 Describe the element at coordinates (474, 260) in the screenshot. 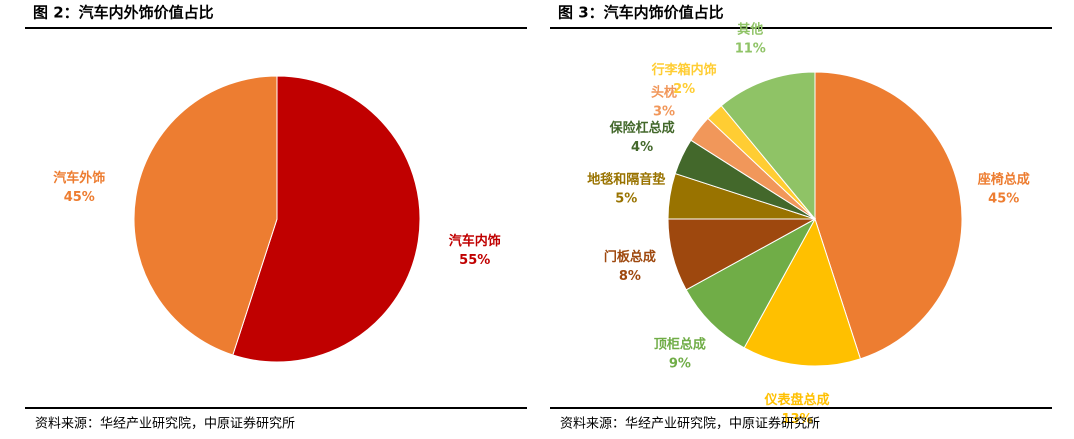

I see `value-label: 55%` at that location.